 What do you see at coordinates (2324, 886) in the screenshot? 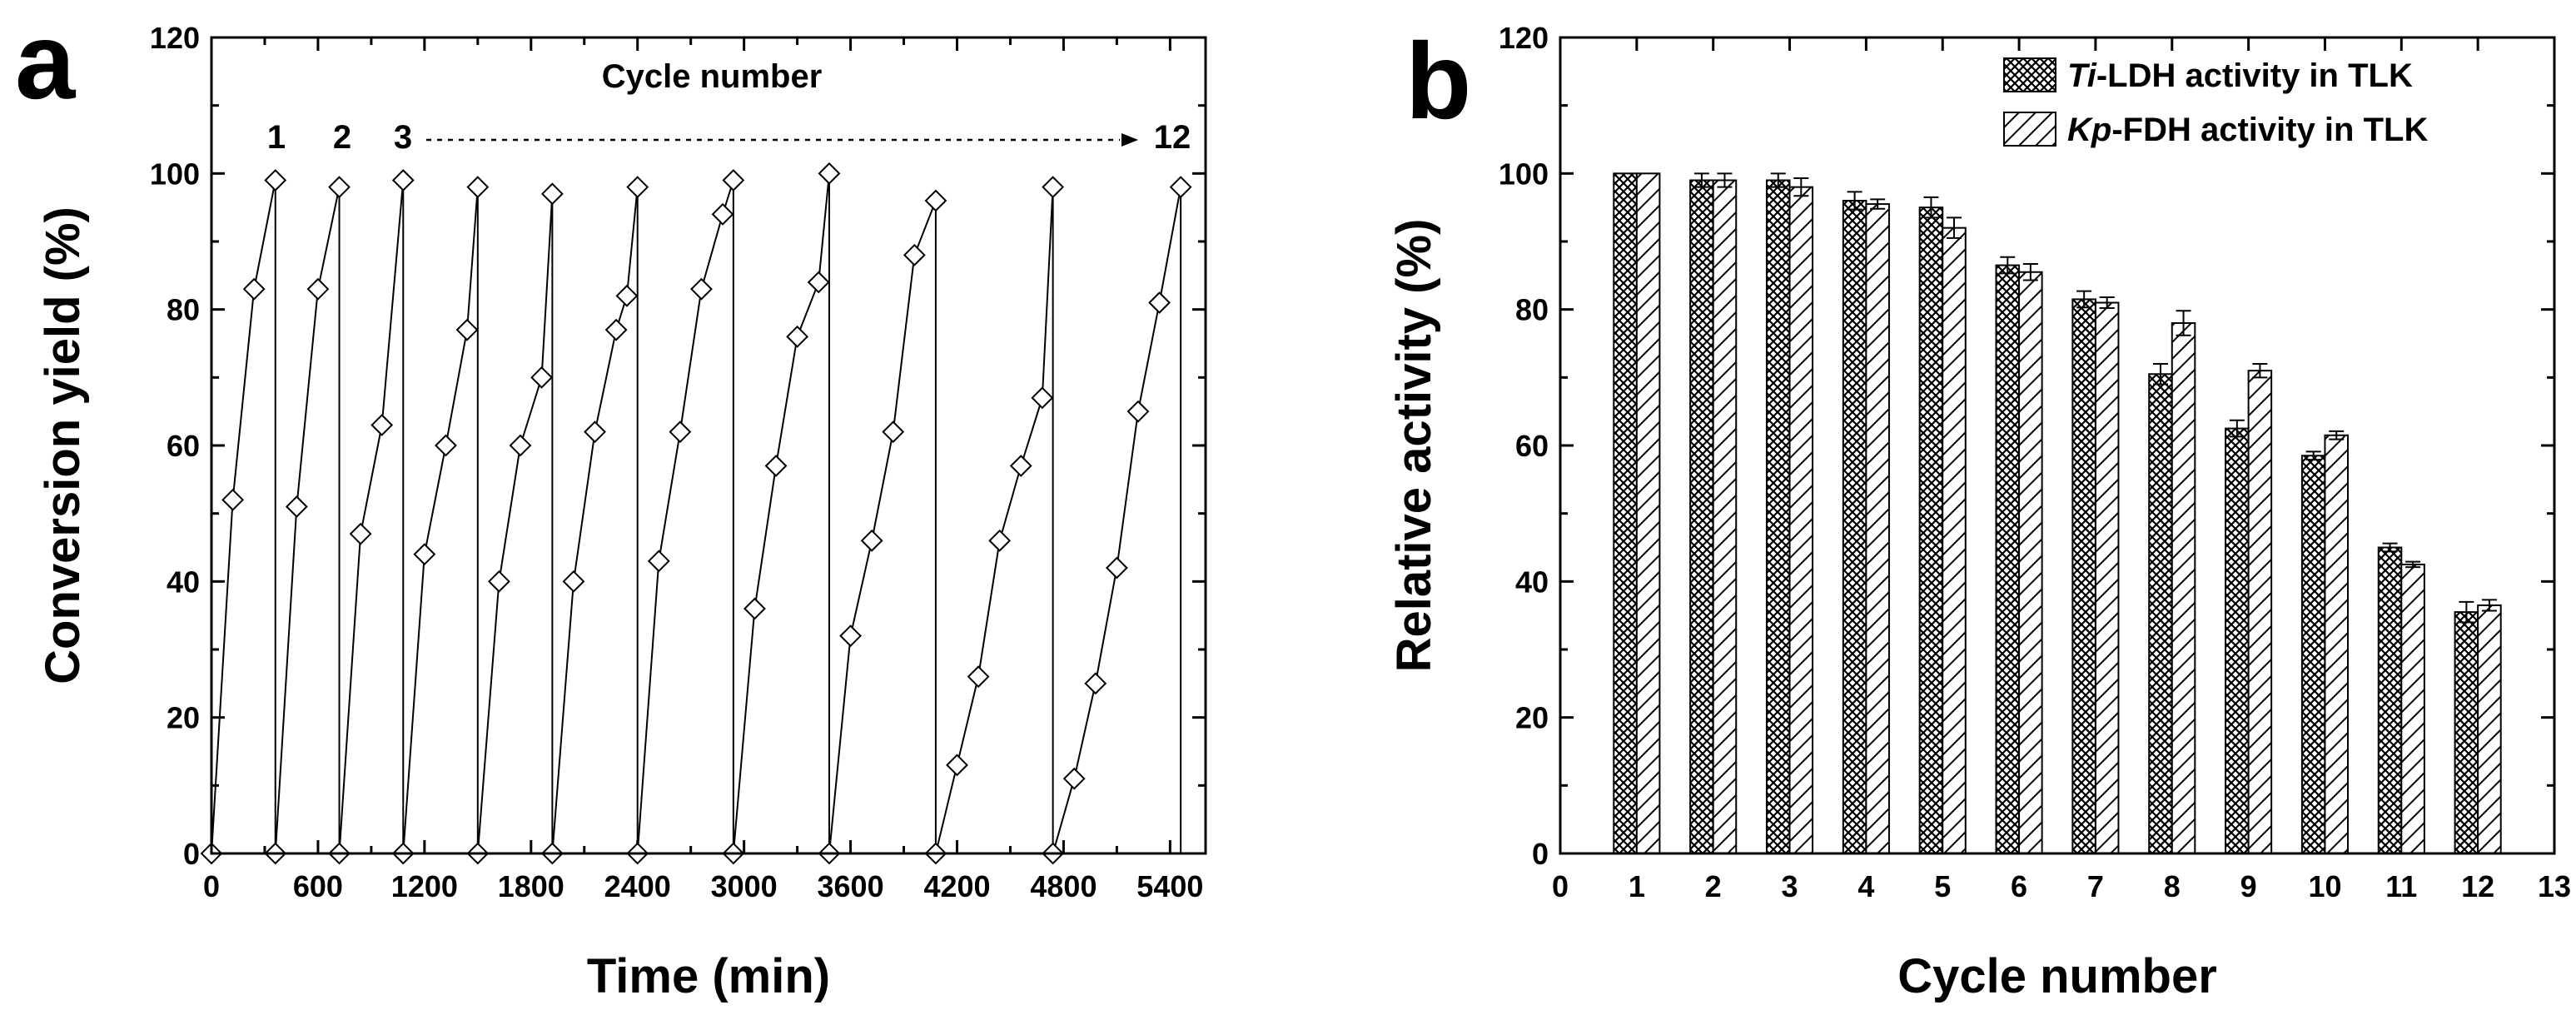
I see `panel-b-x-tick-label: 10` at bounding box center [2324, 886].